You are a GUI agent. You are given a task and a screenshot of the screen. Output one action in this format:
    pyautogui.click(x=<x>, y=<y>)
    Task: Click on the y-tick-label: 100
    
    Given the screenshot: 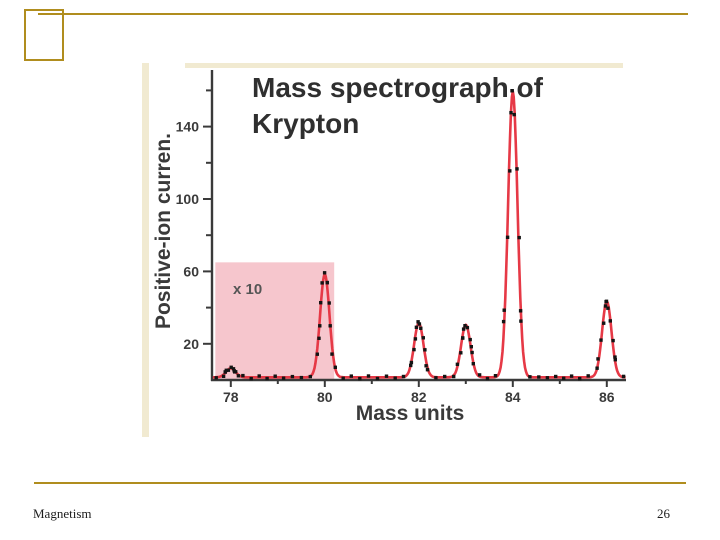 What is the action you would take?
    pyautogui.click(x=188, y=199)
    